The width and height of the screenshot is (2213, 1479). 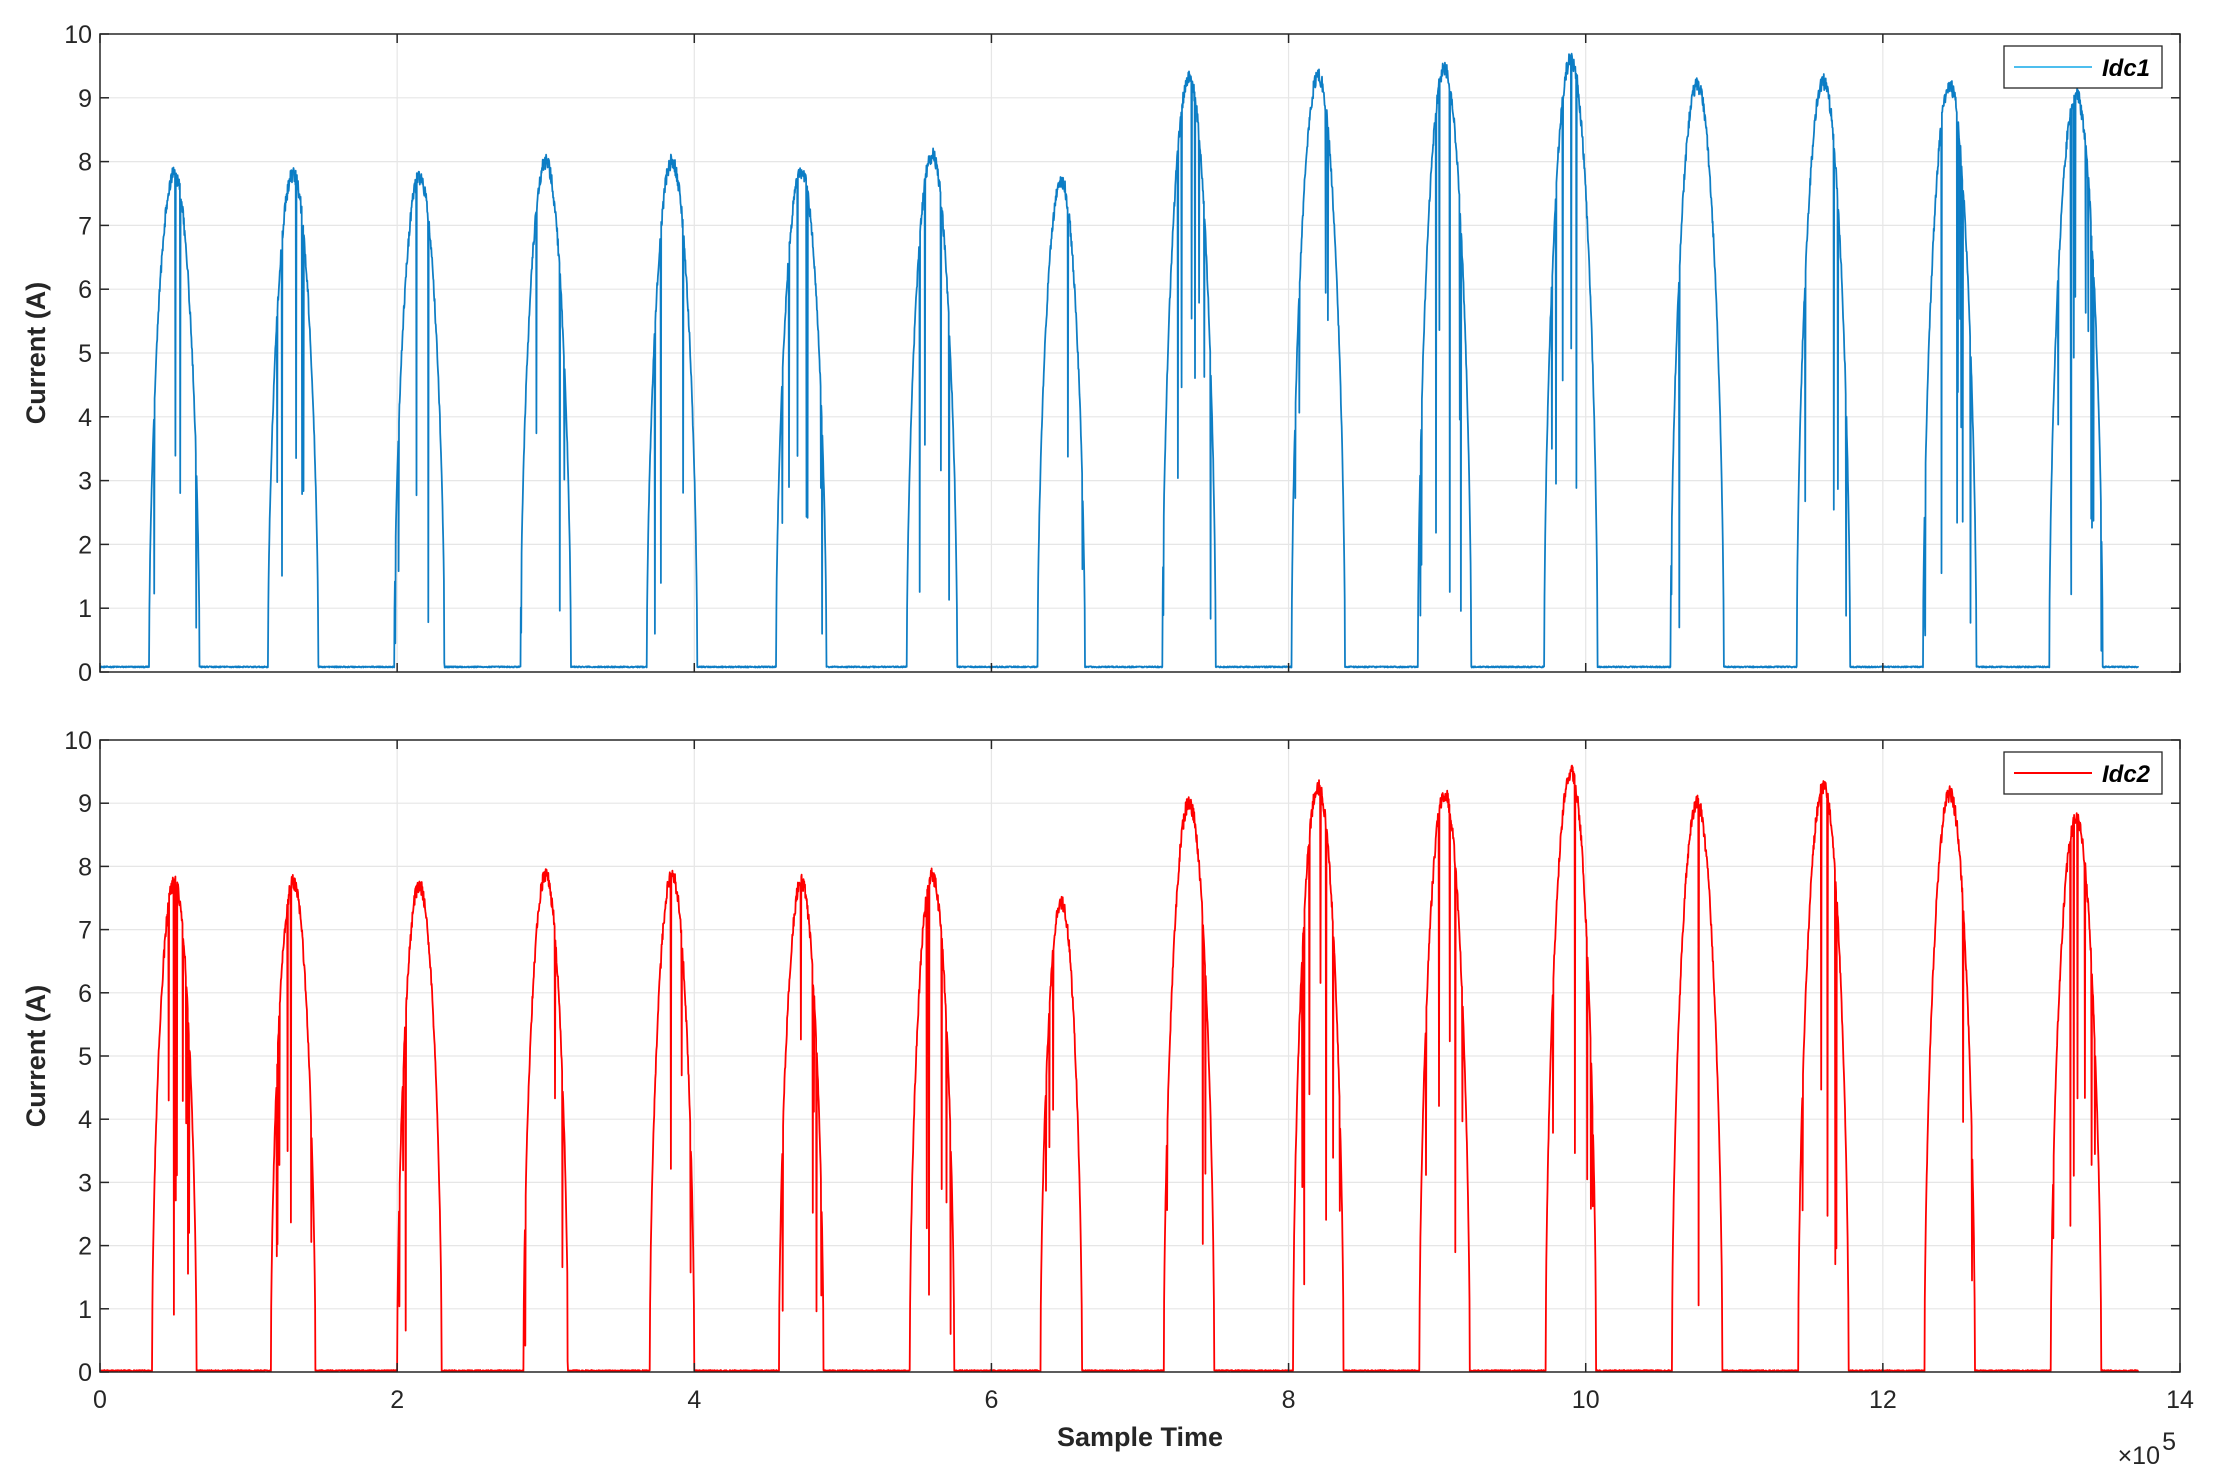 I want to click on x-tick-label: 10, so click(x=1586, y=1400).